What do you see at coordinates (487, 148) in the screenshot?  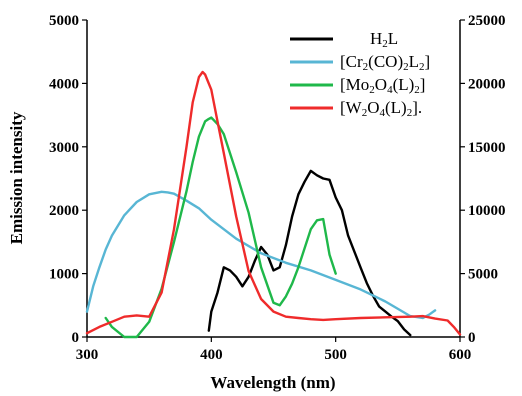 I see `y-tick-label-right: 15000` at bounding box center [487, 148].